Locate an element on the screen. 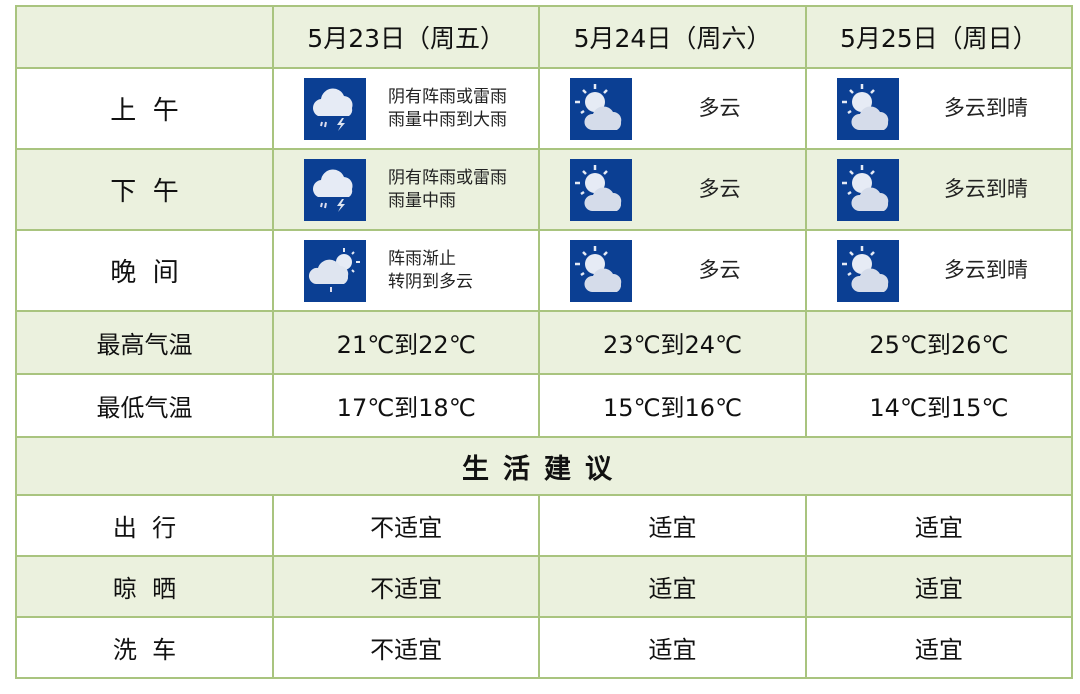 The height and width of the screenshot is (694, 1080). description-line: 阵雨渐止 is located at coordinates (422, 258).